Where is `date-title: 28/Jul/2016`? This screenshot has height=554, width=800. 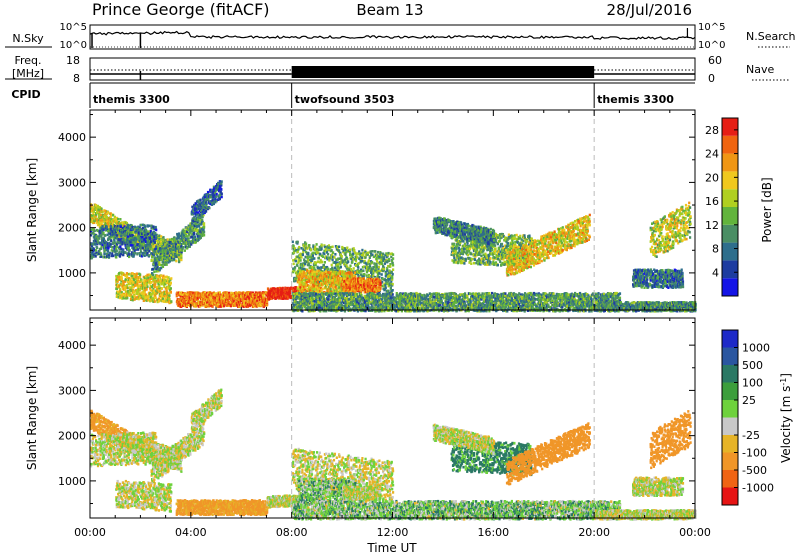
date-title: 28/Jul/2016 is located at coordinates (649, 10).